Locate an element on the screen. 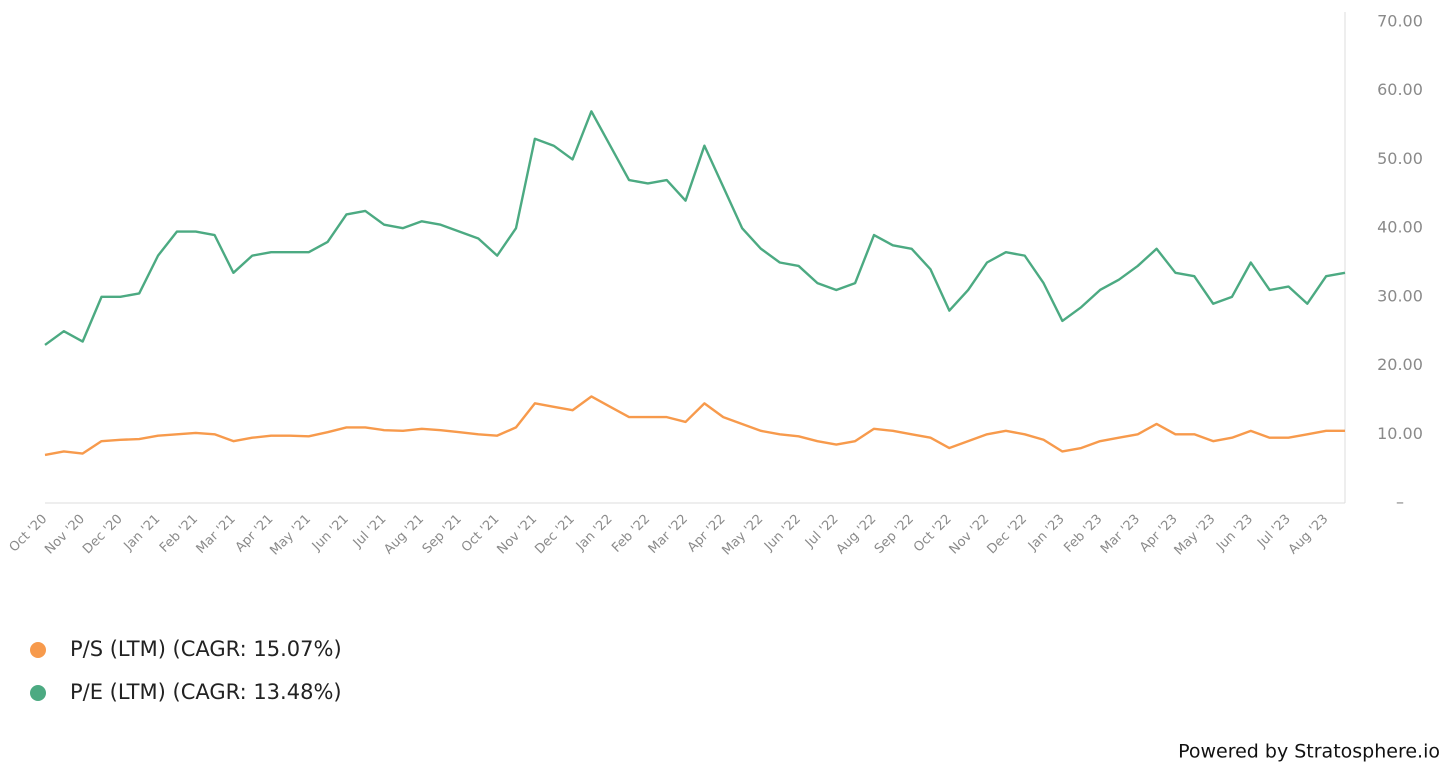 Image resolution: width=1456 pixels, height=768 pixels. x-tick-label: Sep '21 is located at coordinates (442, 534).